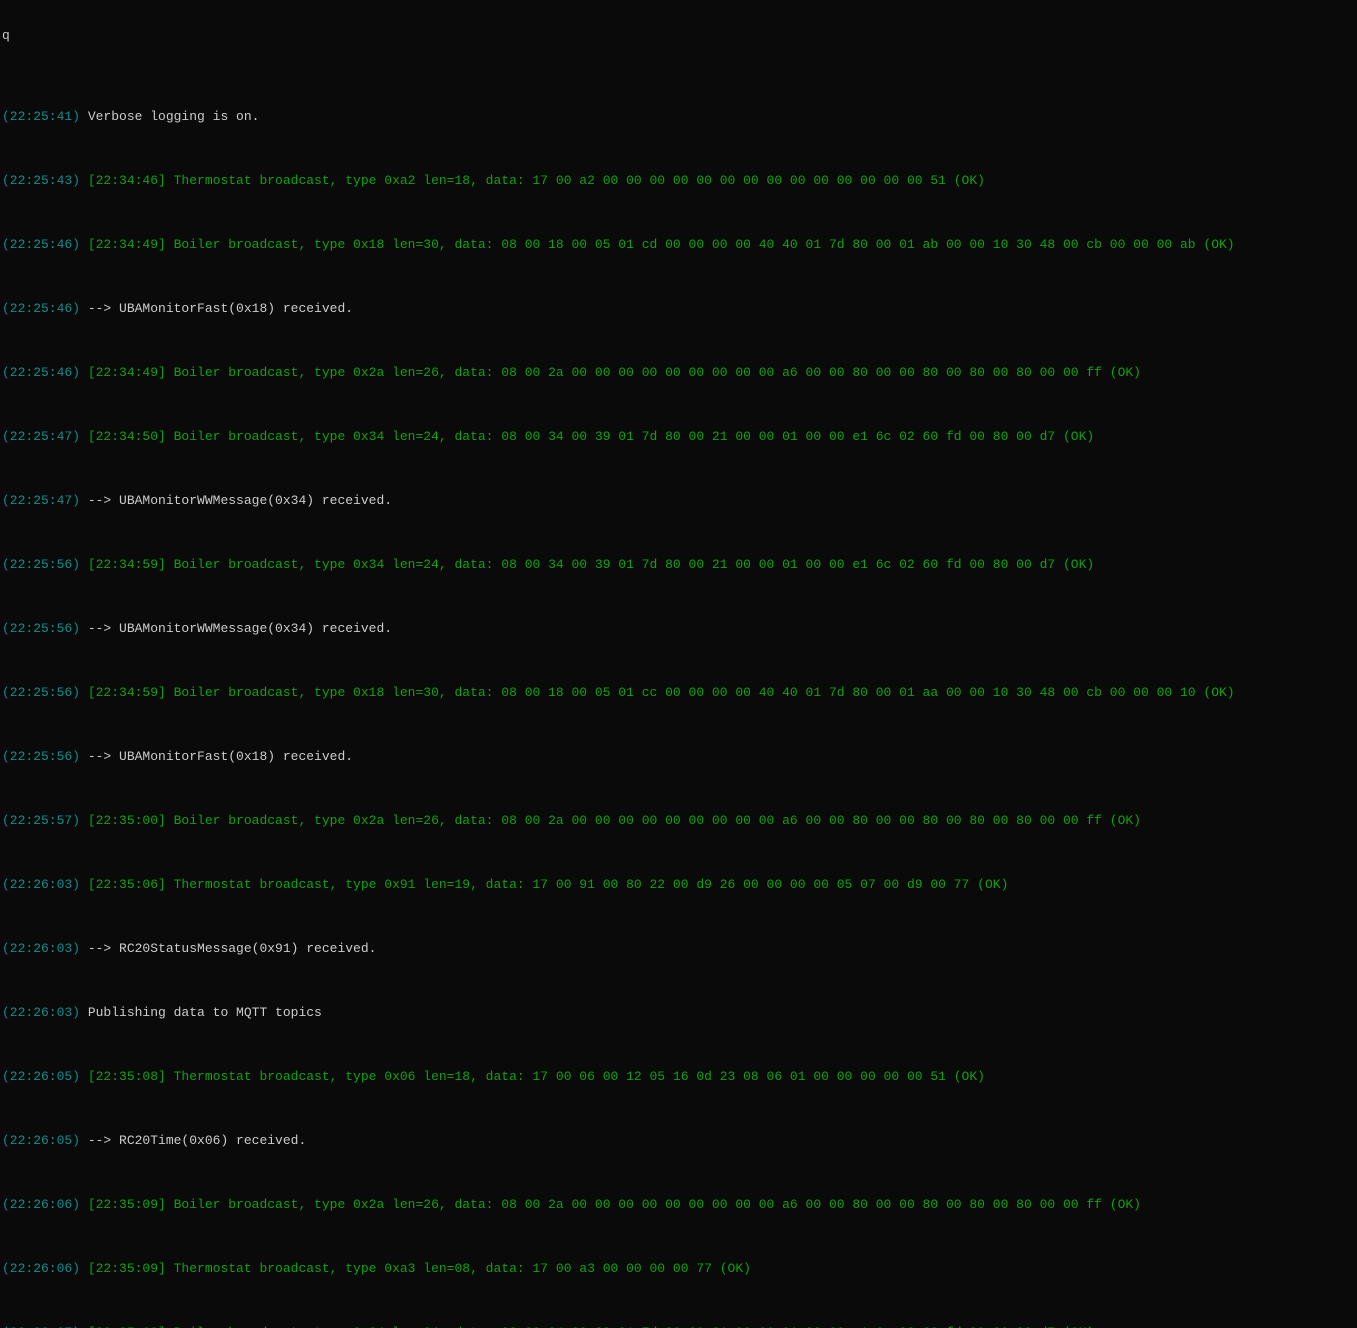  What do you see at coordinates (193, 1140) in the screenshot?
I see `log-message: --> RC20Time(0x06) received.` at bounding box center [193, 1140].